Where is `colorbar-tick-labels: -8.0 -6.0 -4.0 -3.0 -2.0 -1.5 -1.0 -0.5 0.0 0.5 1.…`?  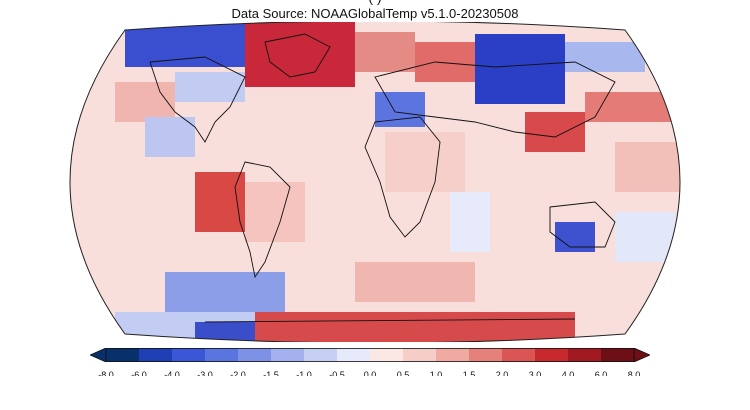
colorbar-tick-labels: -8.0 -6.0 -4.0 -3.0 -2.0 -1.5 -1.0 -0.5 0.0 0.5 1.… is located at coordinates (375, 373).